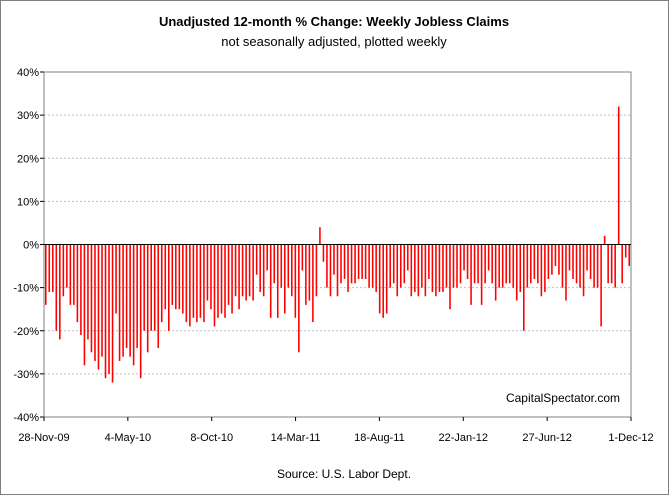  I want to click on chart-subtitle: not seasonally adjusted, plotted weekly, so click(334, 41).